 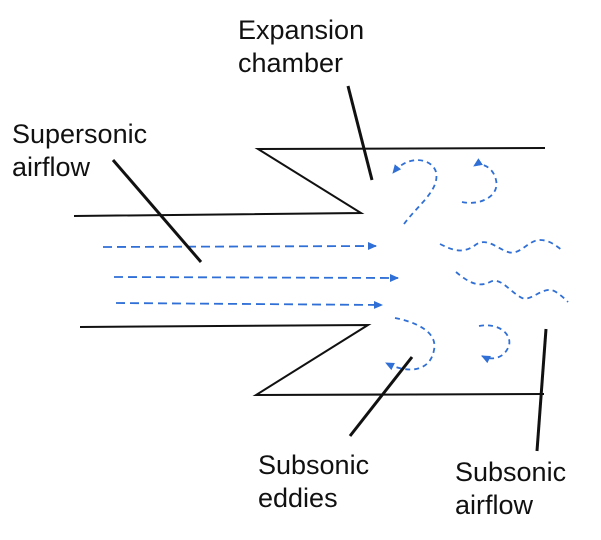 I want to click on label-subsonic-airflow: Subsonic airflow, so click(x=510, y=489).